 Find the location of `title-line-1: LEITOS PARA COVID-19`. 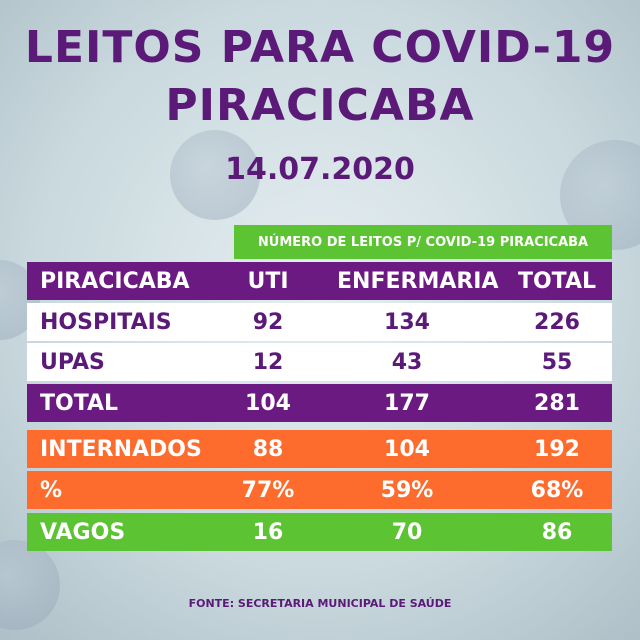

title-line-1: LEITOS PARA COVID-19 is located at coordinates (320, 47).